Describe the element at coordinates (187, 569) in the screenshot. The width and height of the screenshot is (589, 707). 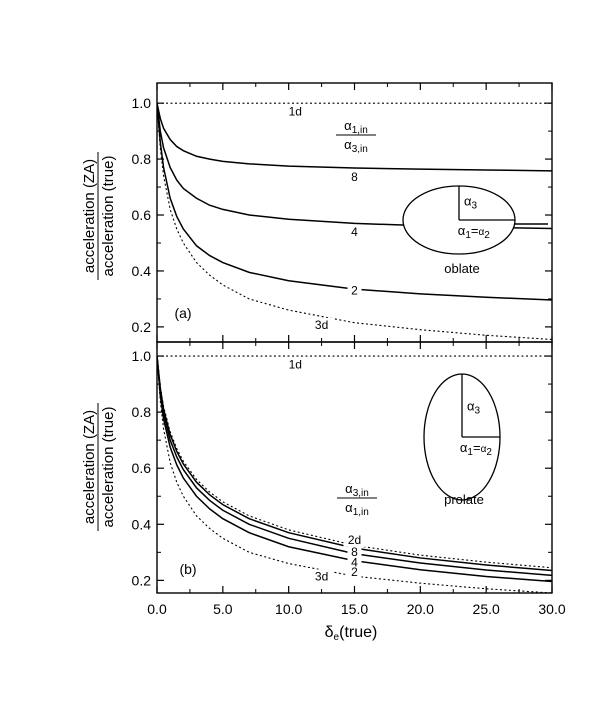
I see `panel-label: (b)` at that location.